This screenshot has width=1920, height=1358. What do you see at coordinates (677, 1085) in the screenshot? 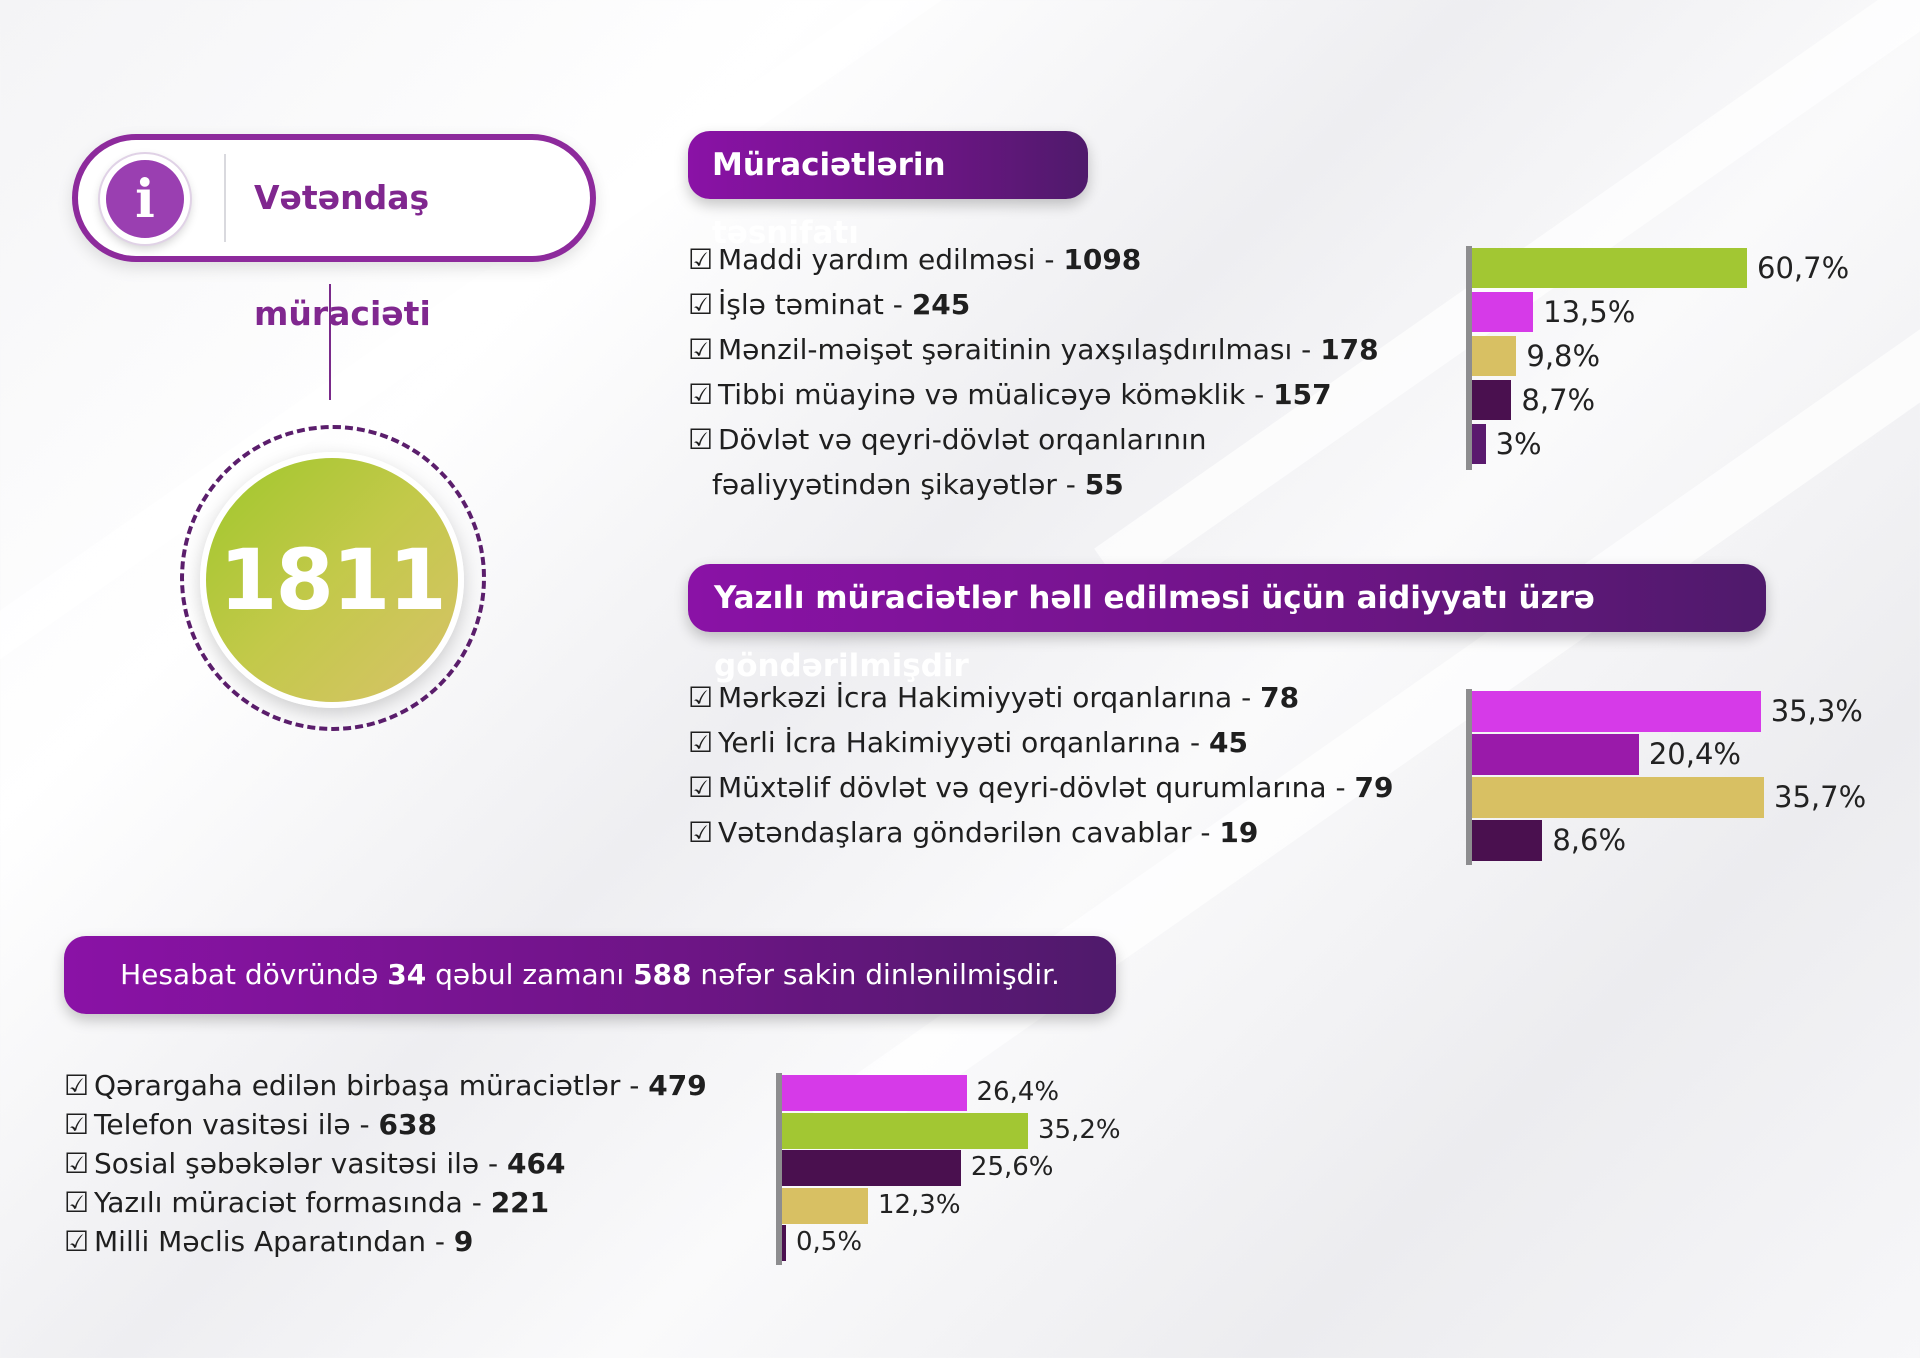
I see `list-item-value: 479` at bounding box center [677, 1085].